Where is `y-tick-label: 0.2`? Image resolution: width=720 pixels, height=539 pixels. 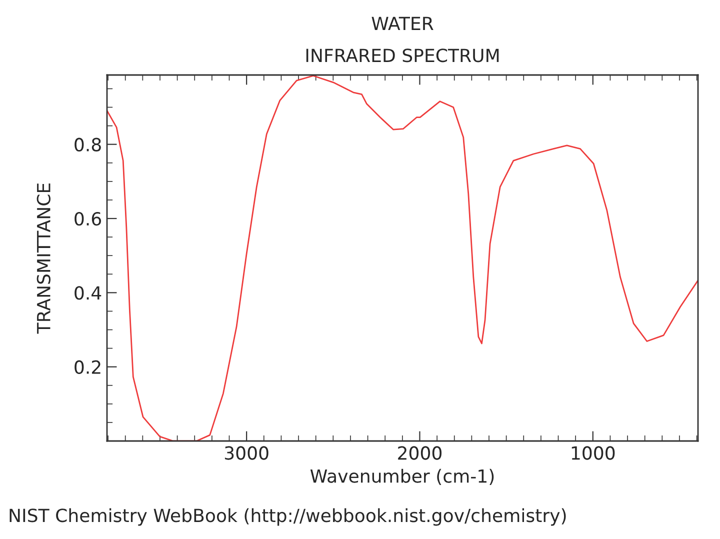
y-tick-label: 0.2 is located at coordinates (87, 367).